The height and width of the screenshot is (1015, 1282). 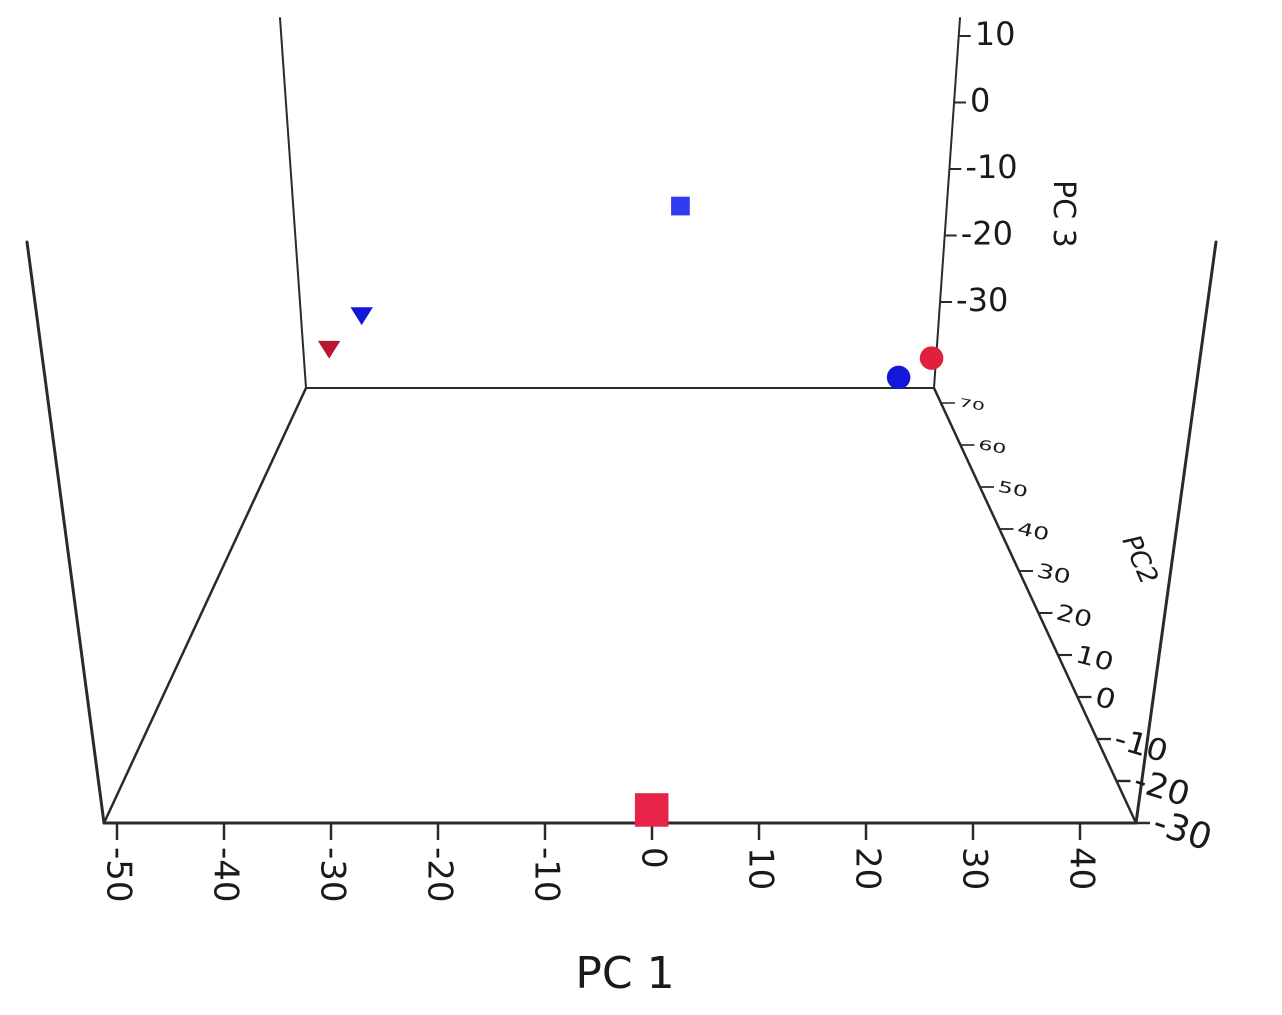 I want to click on pc1-axis-title: PC 1, so click(x=624, y=973).